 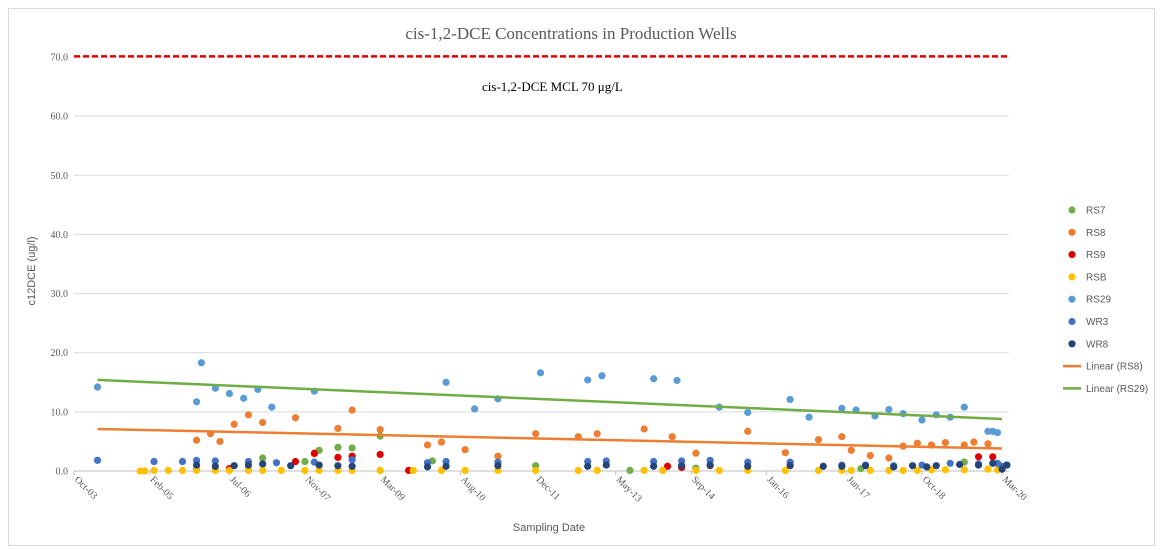 What do you see at coordinates (32, 270) in the screenshot?
I see `y-axis-title: c12DCE (ug/l)` at bounding box center [32, 270].